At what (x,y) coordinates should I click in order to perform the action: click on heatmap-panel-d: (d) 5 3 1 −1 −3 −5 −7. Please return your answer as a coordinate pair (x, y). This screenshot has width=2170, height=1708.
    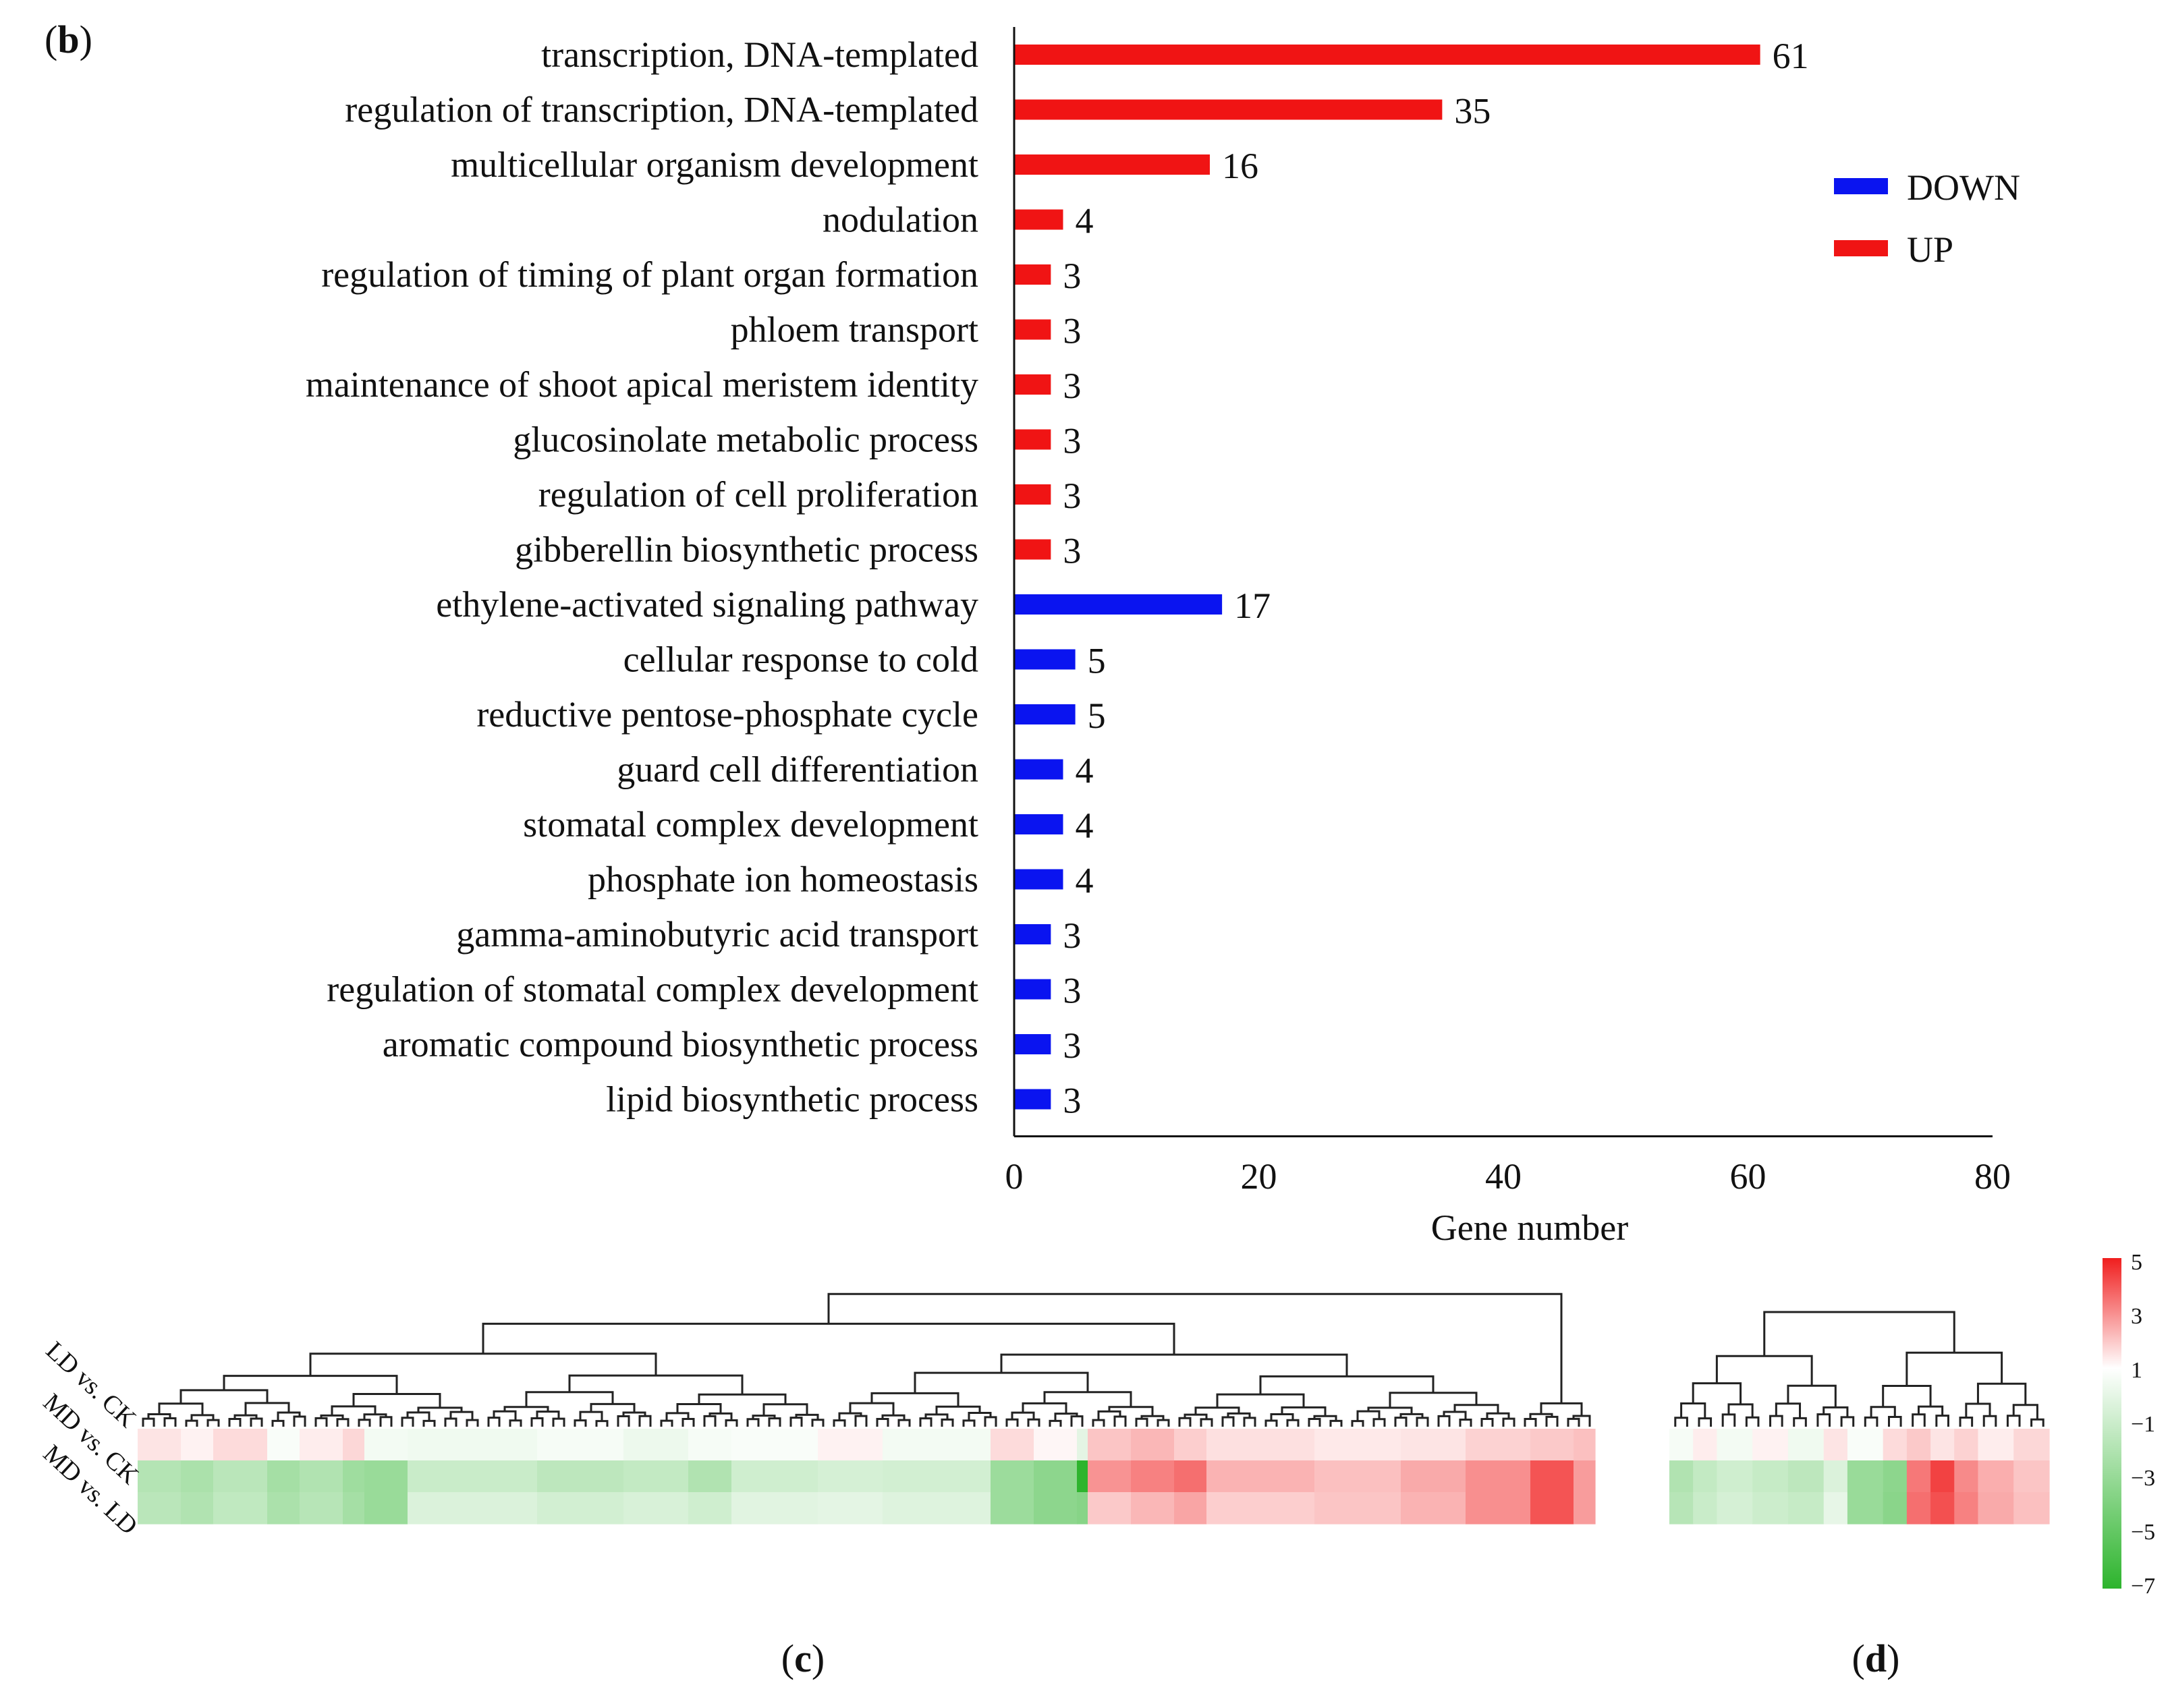
    Looking at the image, I should click on (1912, 1465).